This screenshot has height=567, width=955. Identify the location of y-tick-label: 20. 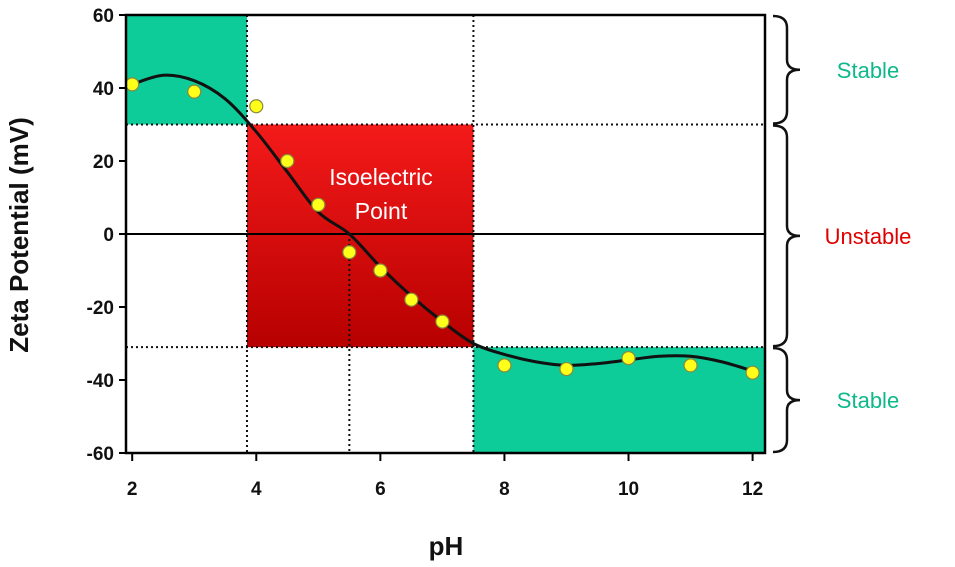
(103, 162).